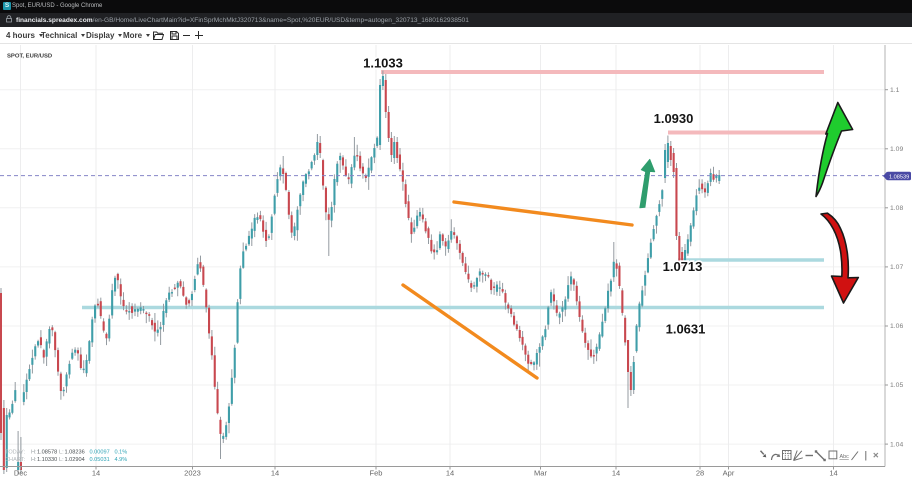 This screenshot has width=912, height=483. I want to click on svg-text: 1.09, so click(896, 149).